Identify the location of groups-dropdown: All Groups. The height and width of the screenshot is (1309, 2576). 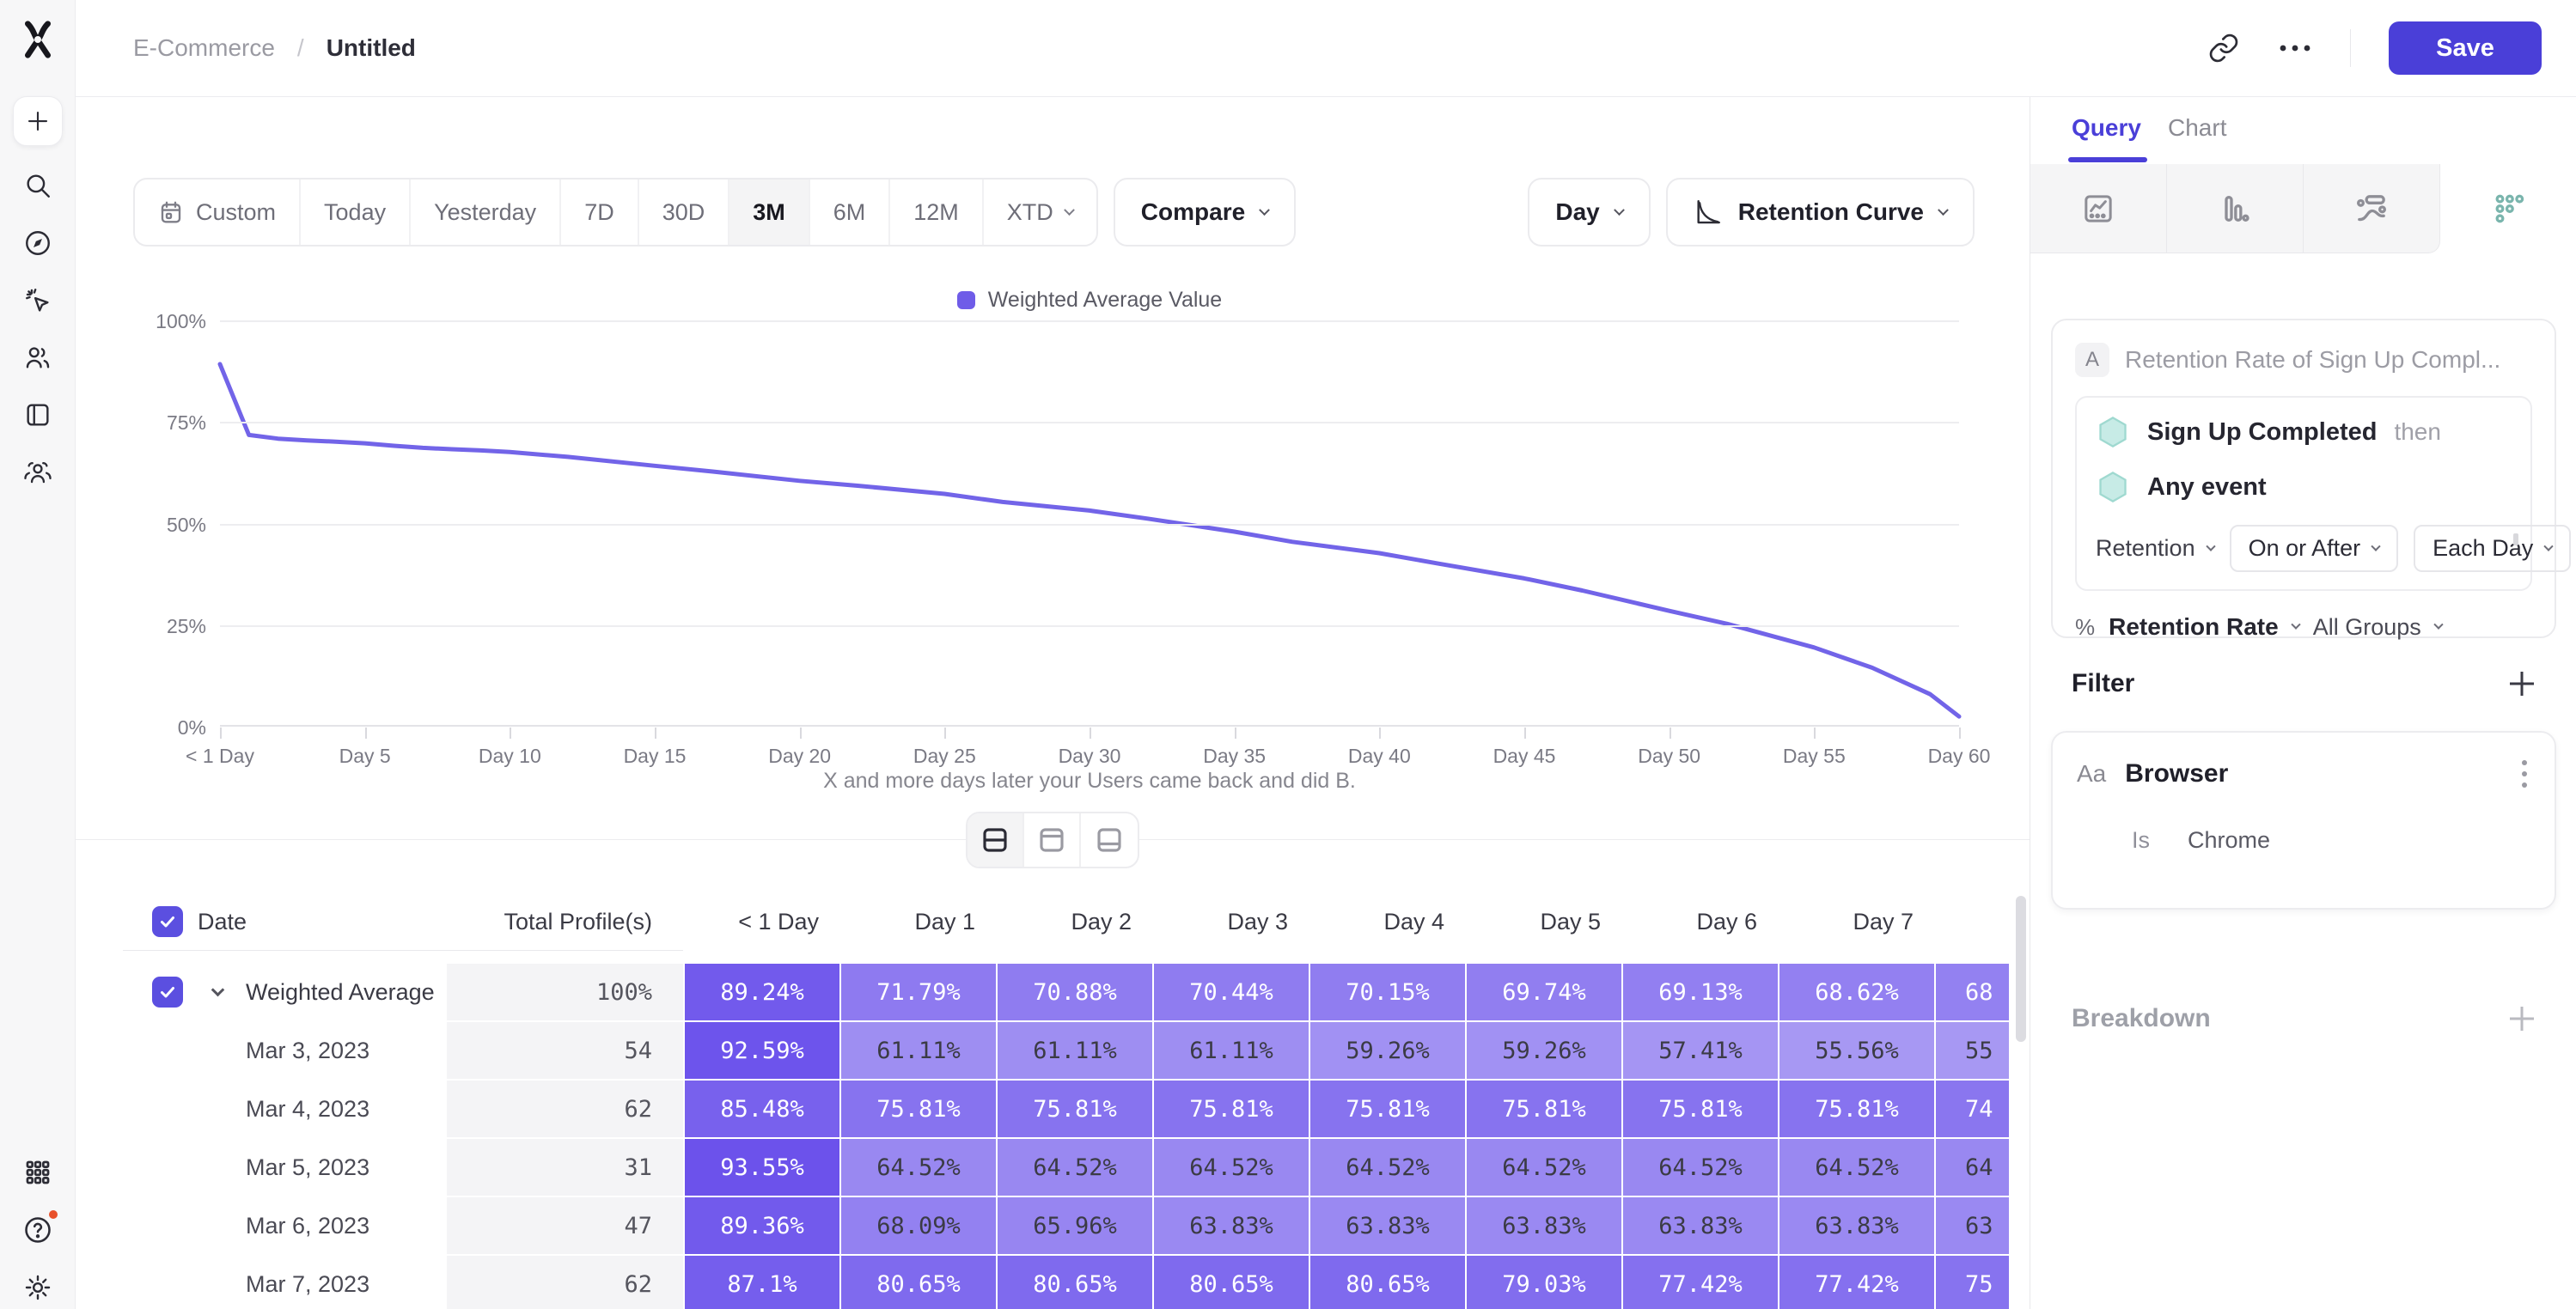
(2366, 626).